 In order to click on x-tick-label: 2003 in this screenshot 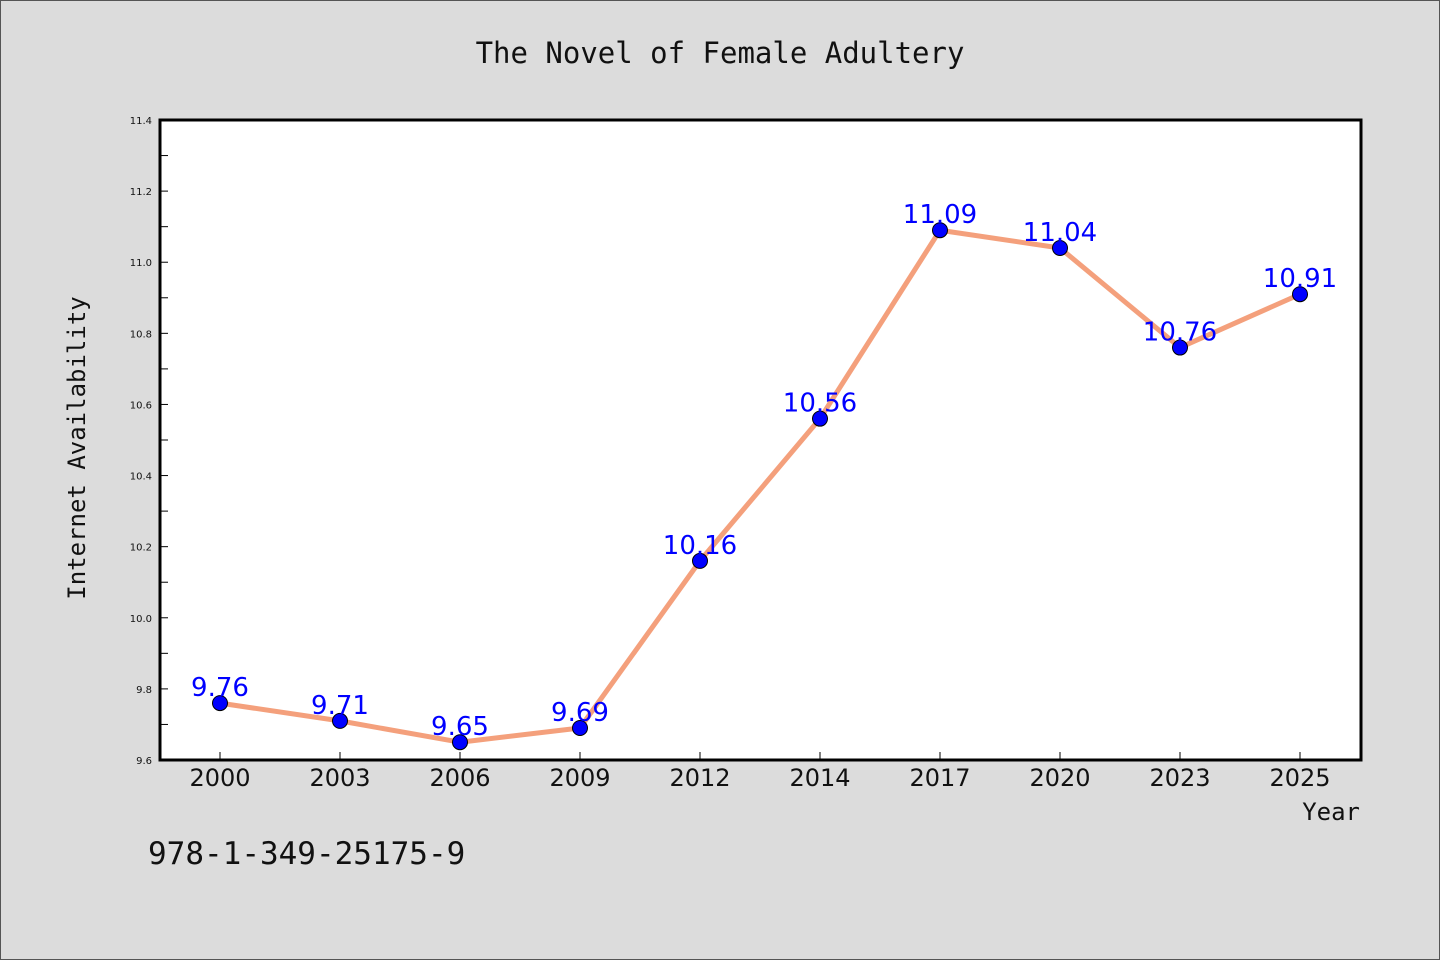, I will do `click(339, 778)`.